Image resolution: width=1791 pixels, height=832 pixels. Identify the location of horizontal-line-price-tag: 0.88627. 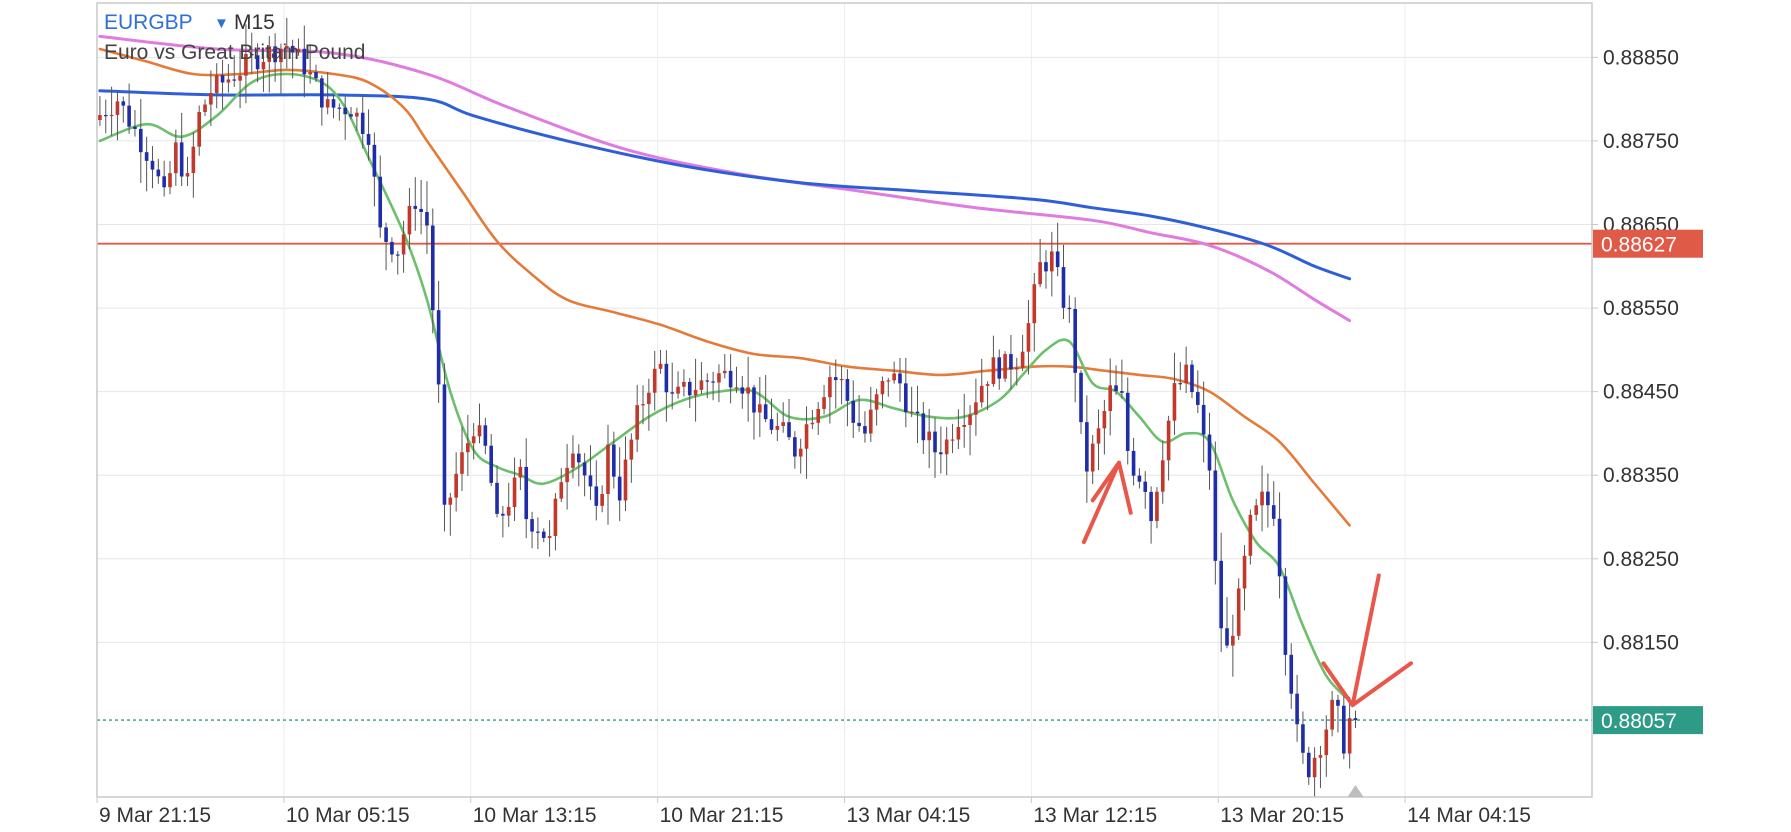
(1648, 243).